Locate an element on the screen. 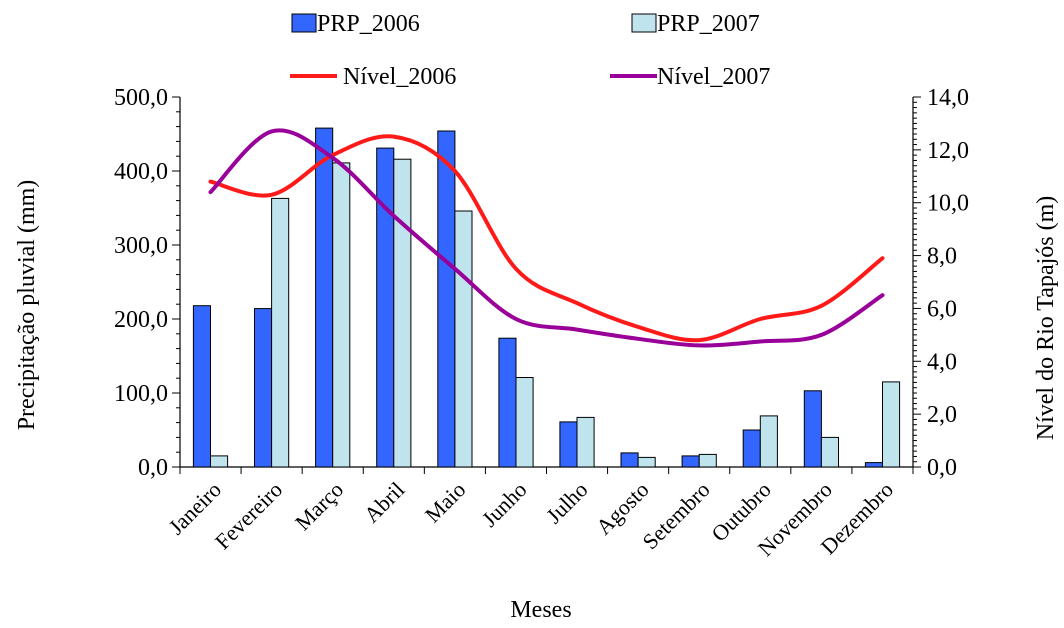  x-category-label-8: Setembro is located at coordinates (675, 515).